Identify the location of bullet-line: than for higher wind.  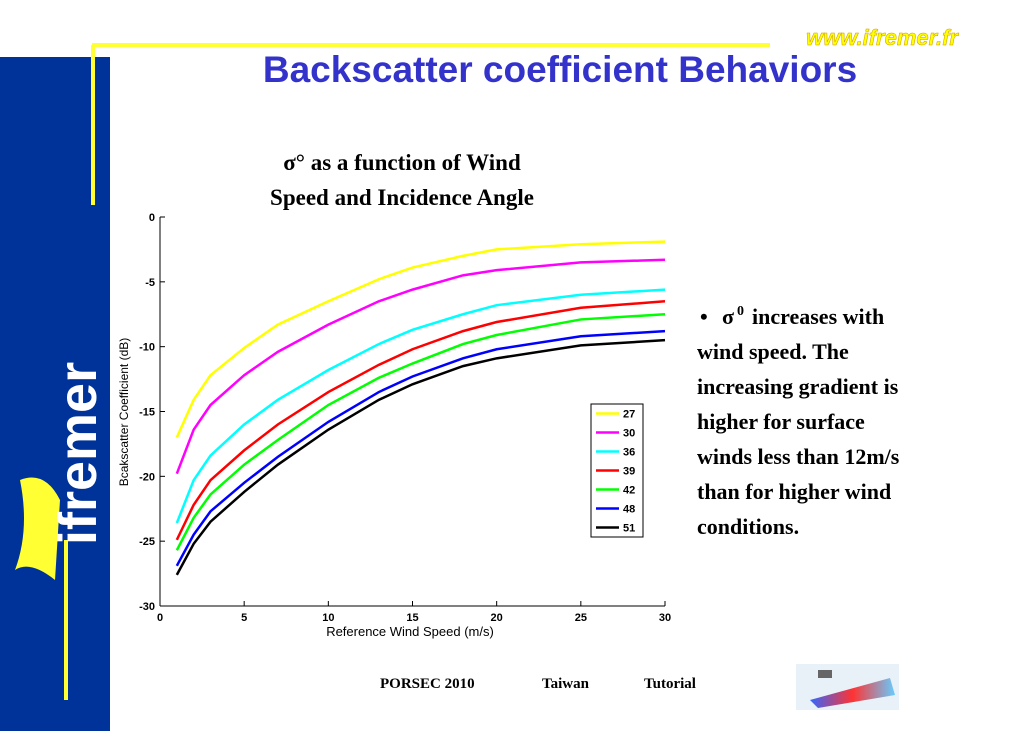
(794, 491).